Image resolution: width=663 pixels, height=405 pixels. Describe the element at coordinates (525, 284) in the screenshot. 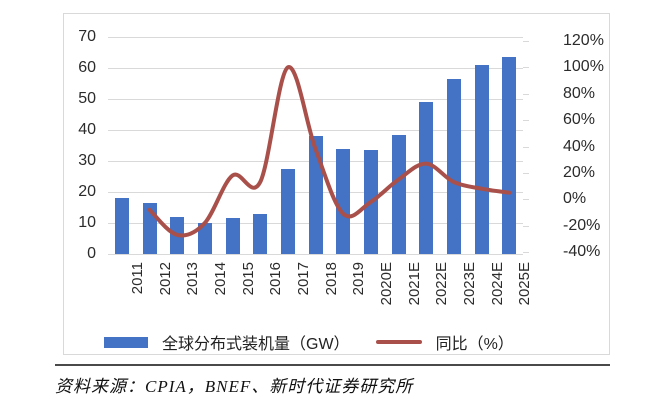

I see `x-axis-tick-label: 2025E` at that location.